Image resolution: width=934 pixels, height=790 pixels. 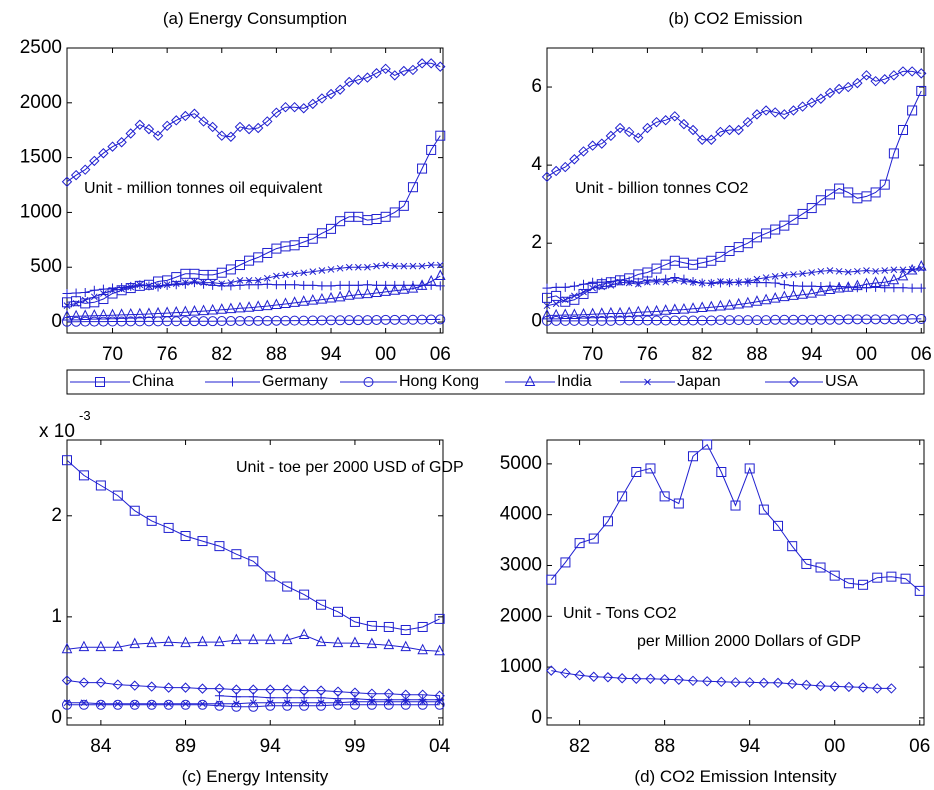 What do you see at coordinates (354, 746) in the screenshot?
I see `x-tick-label: 99` at bounding box center [354, 746].